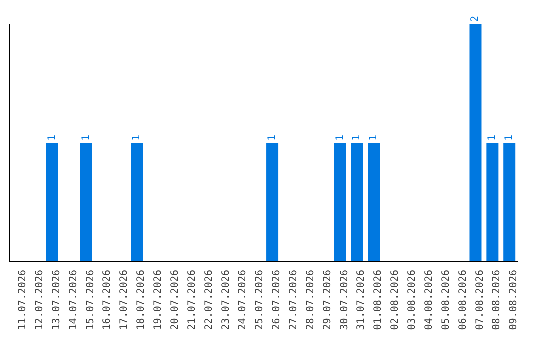 The image size is (540, 340). I want to click on x-tick-label: 02.08.2026, so click(396, 300).